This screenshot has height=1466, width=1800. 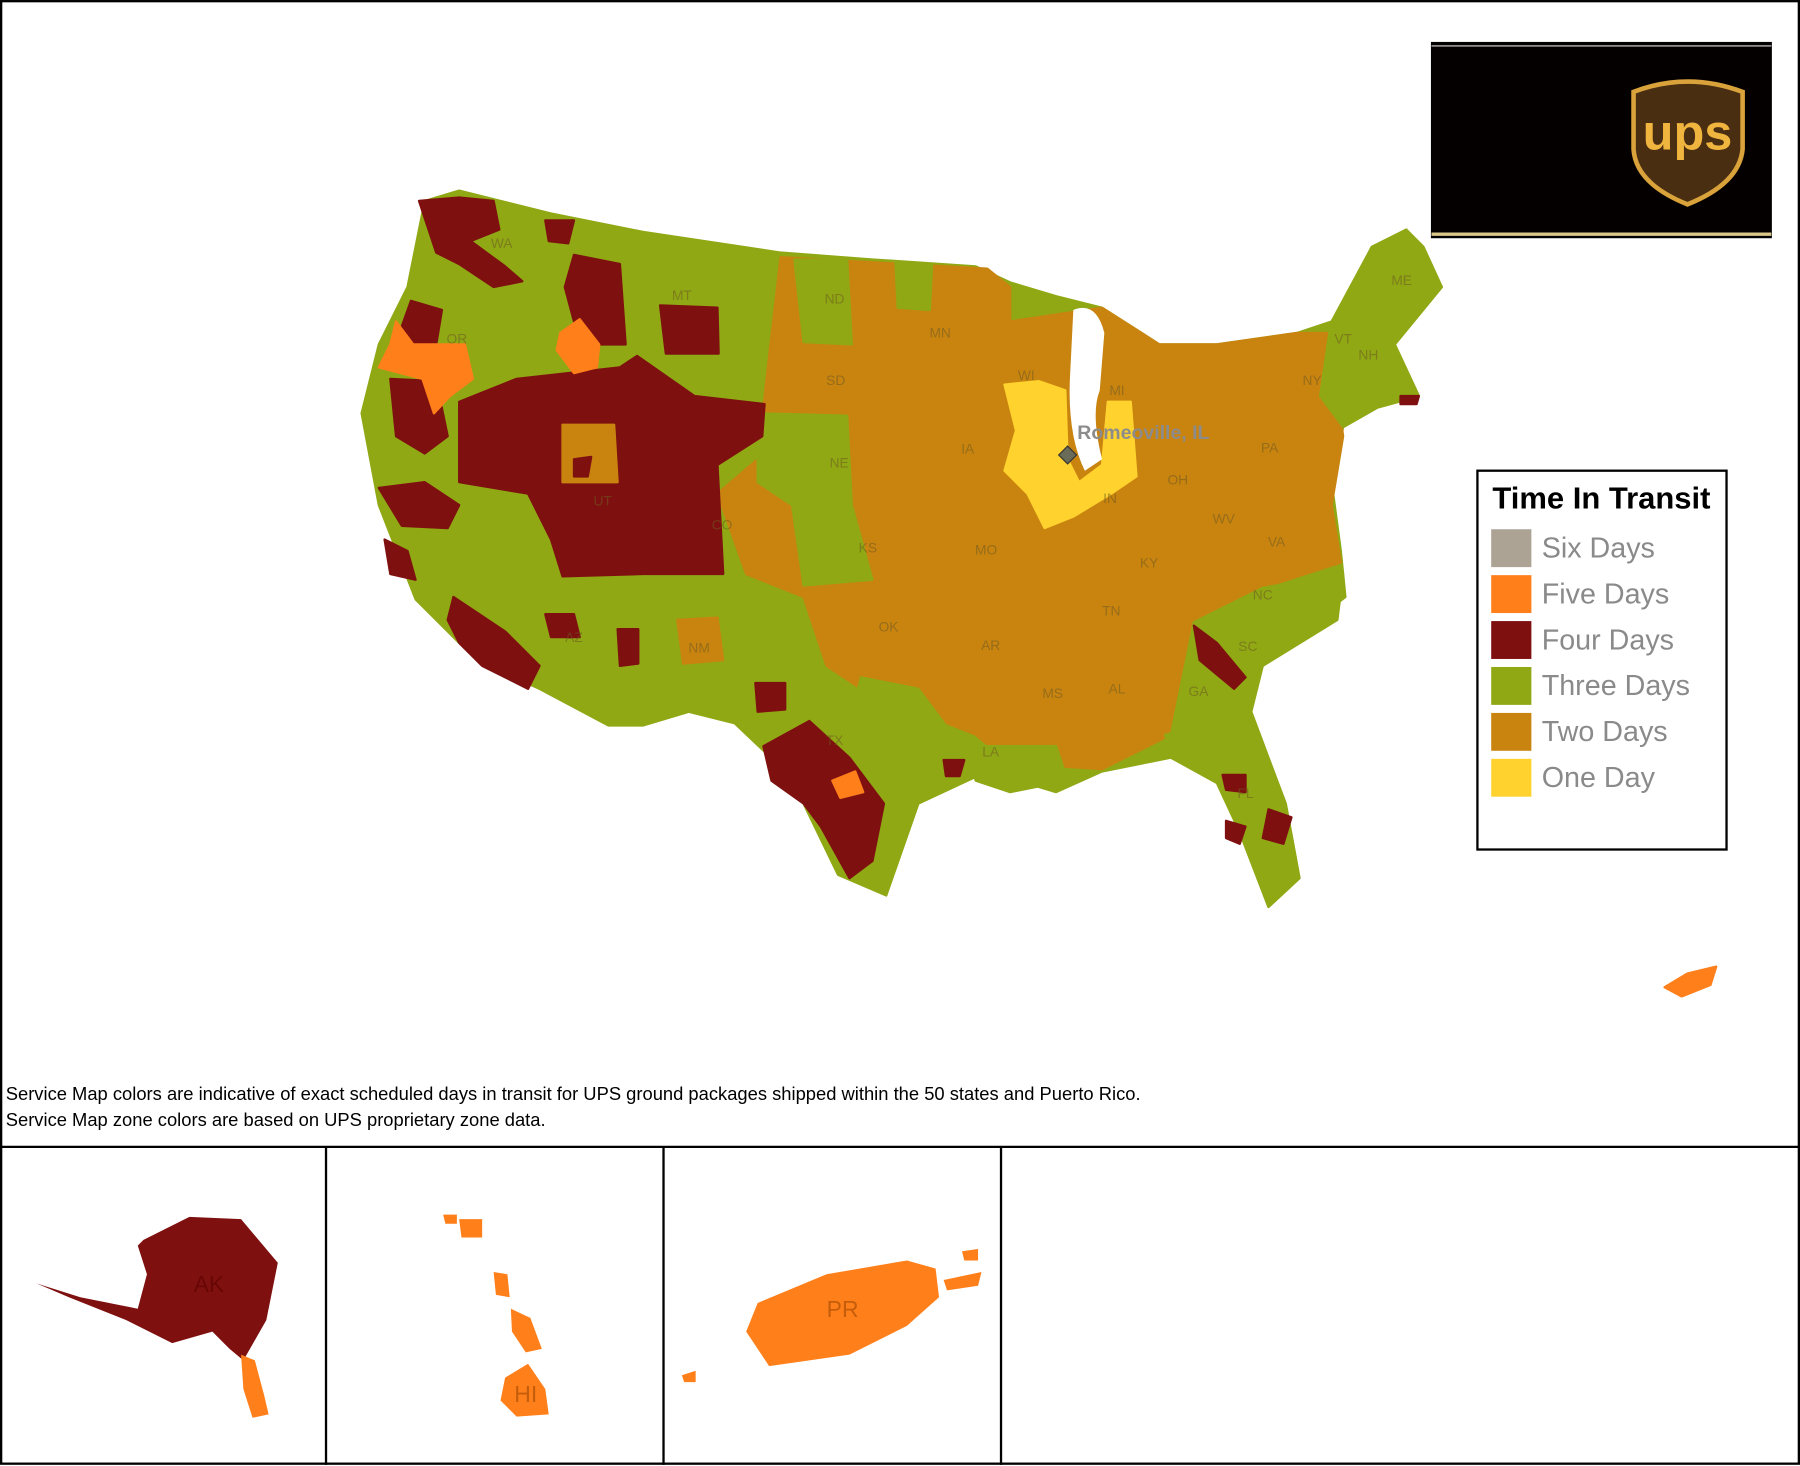 I want to click on state-label: VA, so click(x=1277, y=542).